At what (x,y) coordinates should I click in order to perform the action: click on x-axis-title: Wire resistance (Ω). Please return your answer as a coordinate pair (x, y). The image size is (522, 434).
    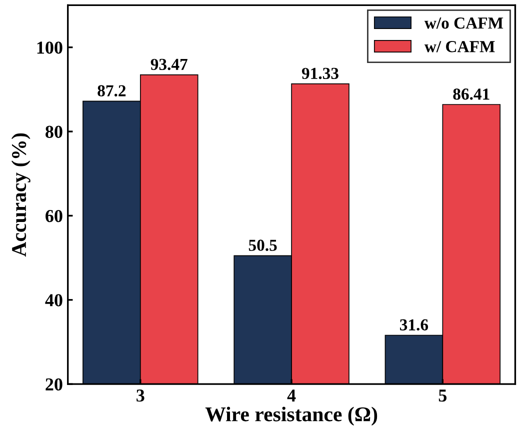
    Looking at the image, I should click on (291, 416).